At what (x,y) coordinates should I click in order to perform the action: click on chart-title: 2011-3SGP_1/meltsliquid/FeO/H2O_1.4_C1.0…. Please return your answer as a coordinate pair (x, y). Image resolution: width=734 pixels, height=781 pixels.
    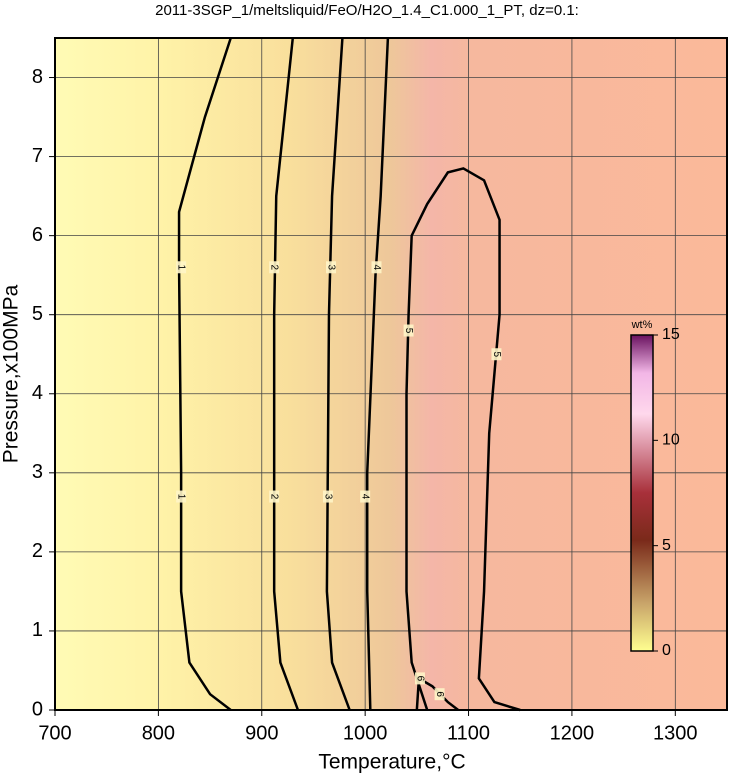
    Looking at the image, I should click on (367, 10).